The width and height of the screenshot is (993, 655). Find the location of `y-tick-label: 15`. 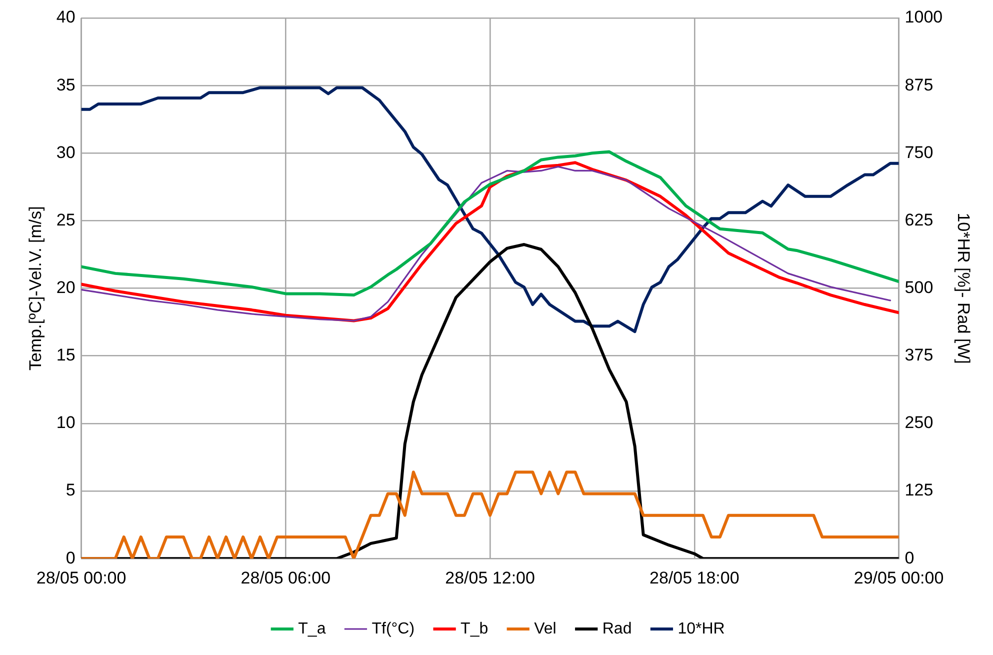

y-tick-label: 15 is located at coordinates (66, 355).